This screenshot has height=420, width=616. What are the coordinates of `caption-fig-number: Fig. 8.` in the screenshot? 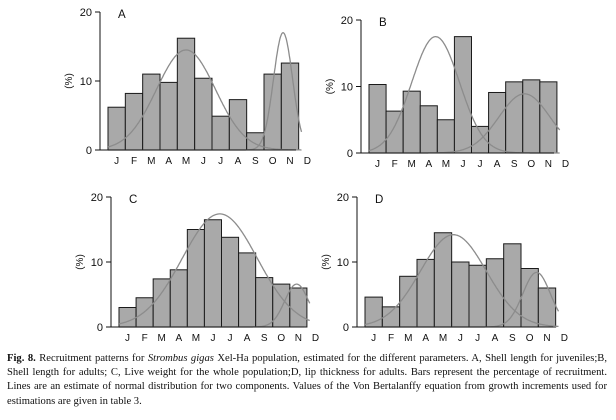 It's located at (21, 358).